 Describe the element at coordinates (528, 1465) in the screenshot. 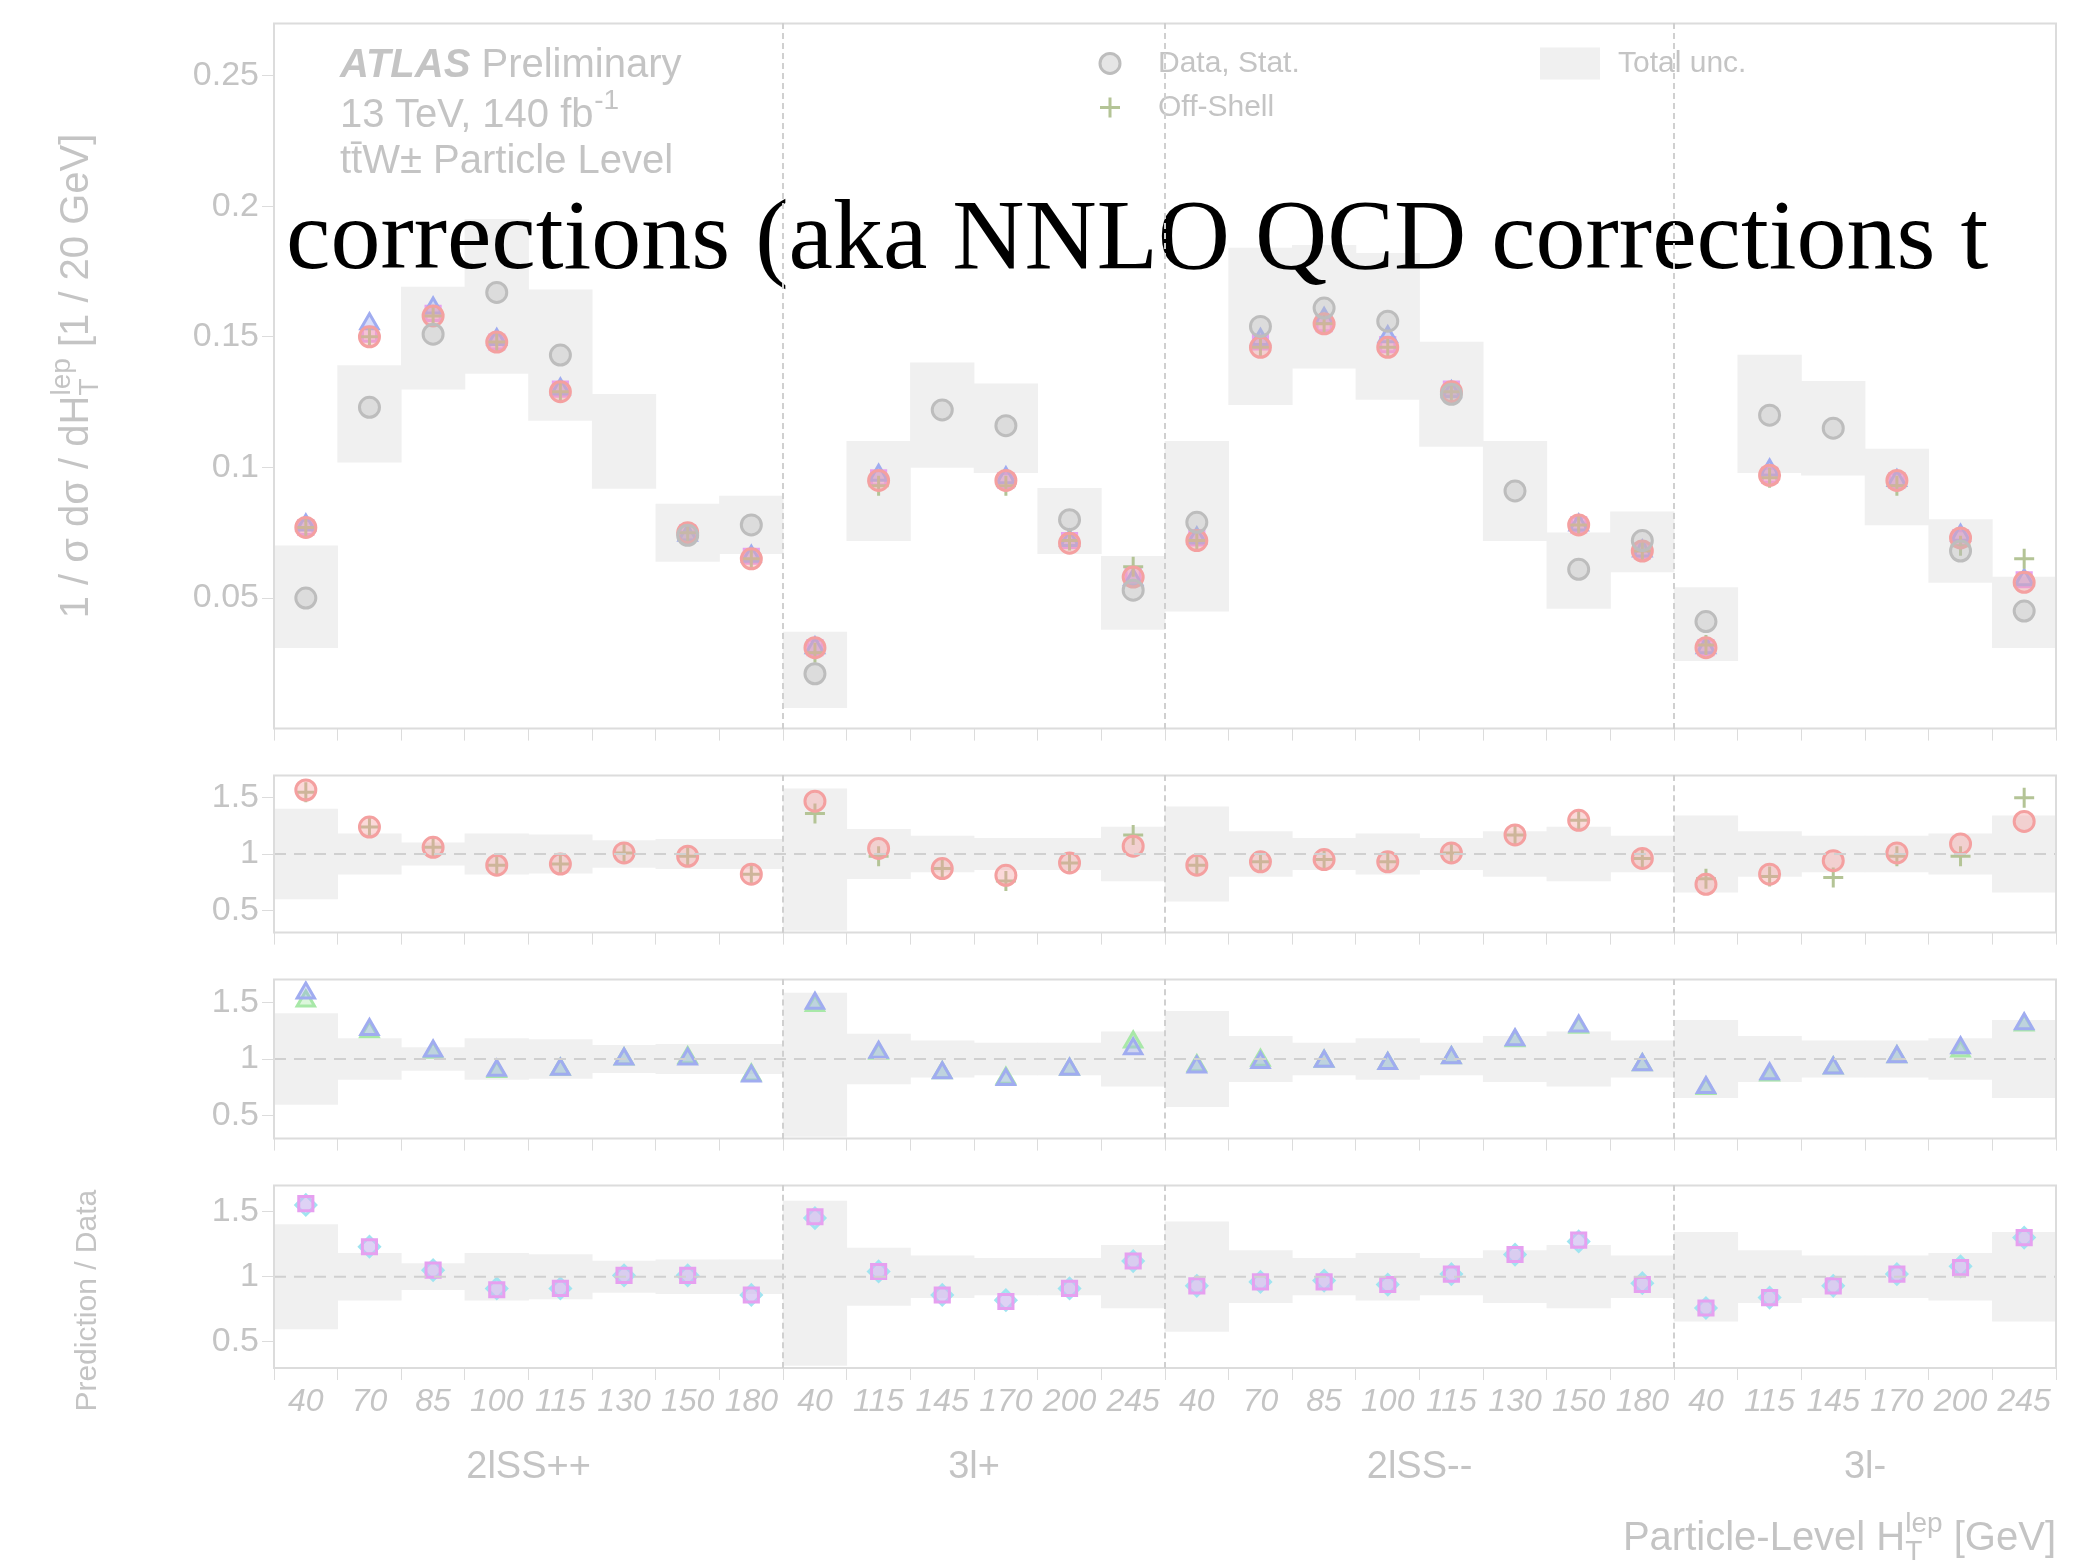

I see `text: 2lSS++` at that location.